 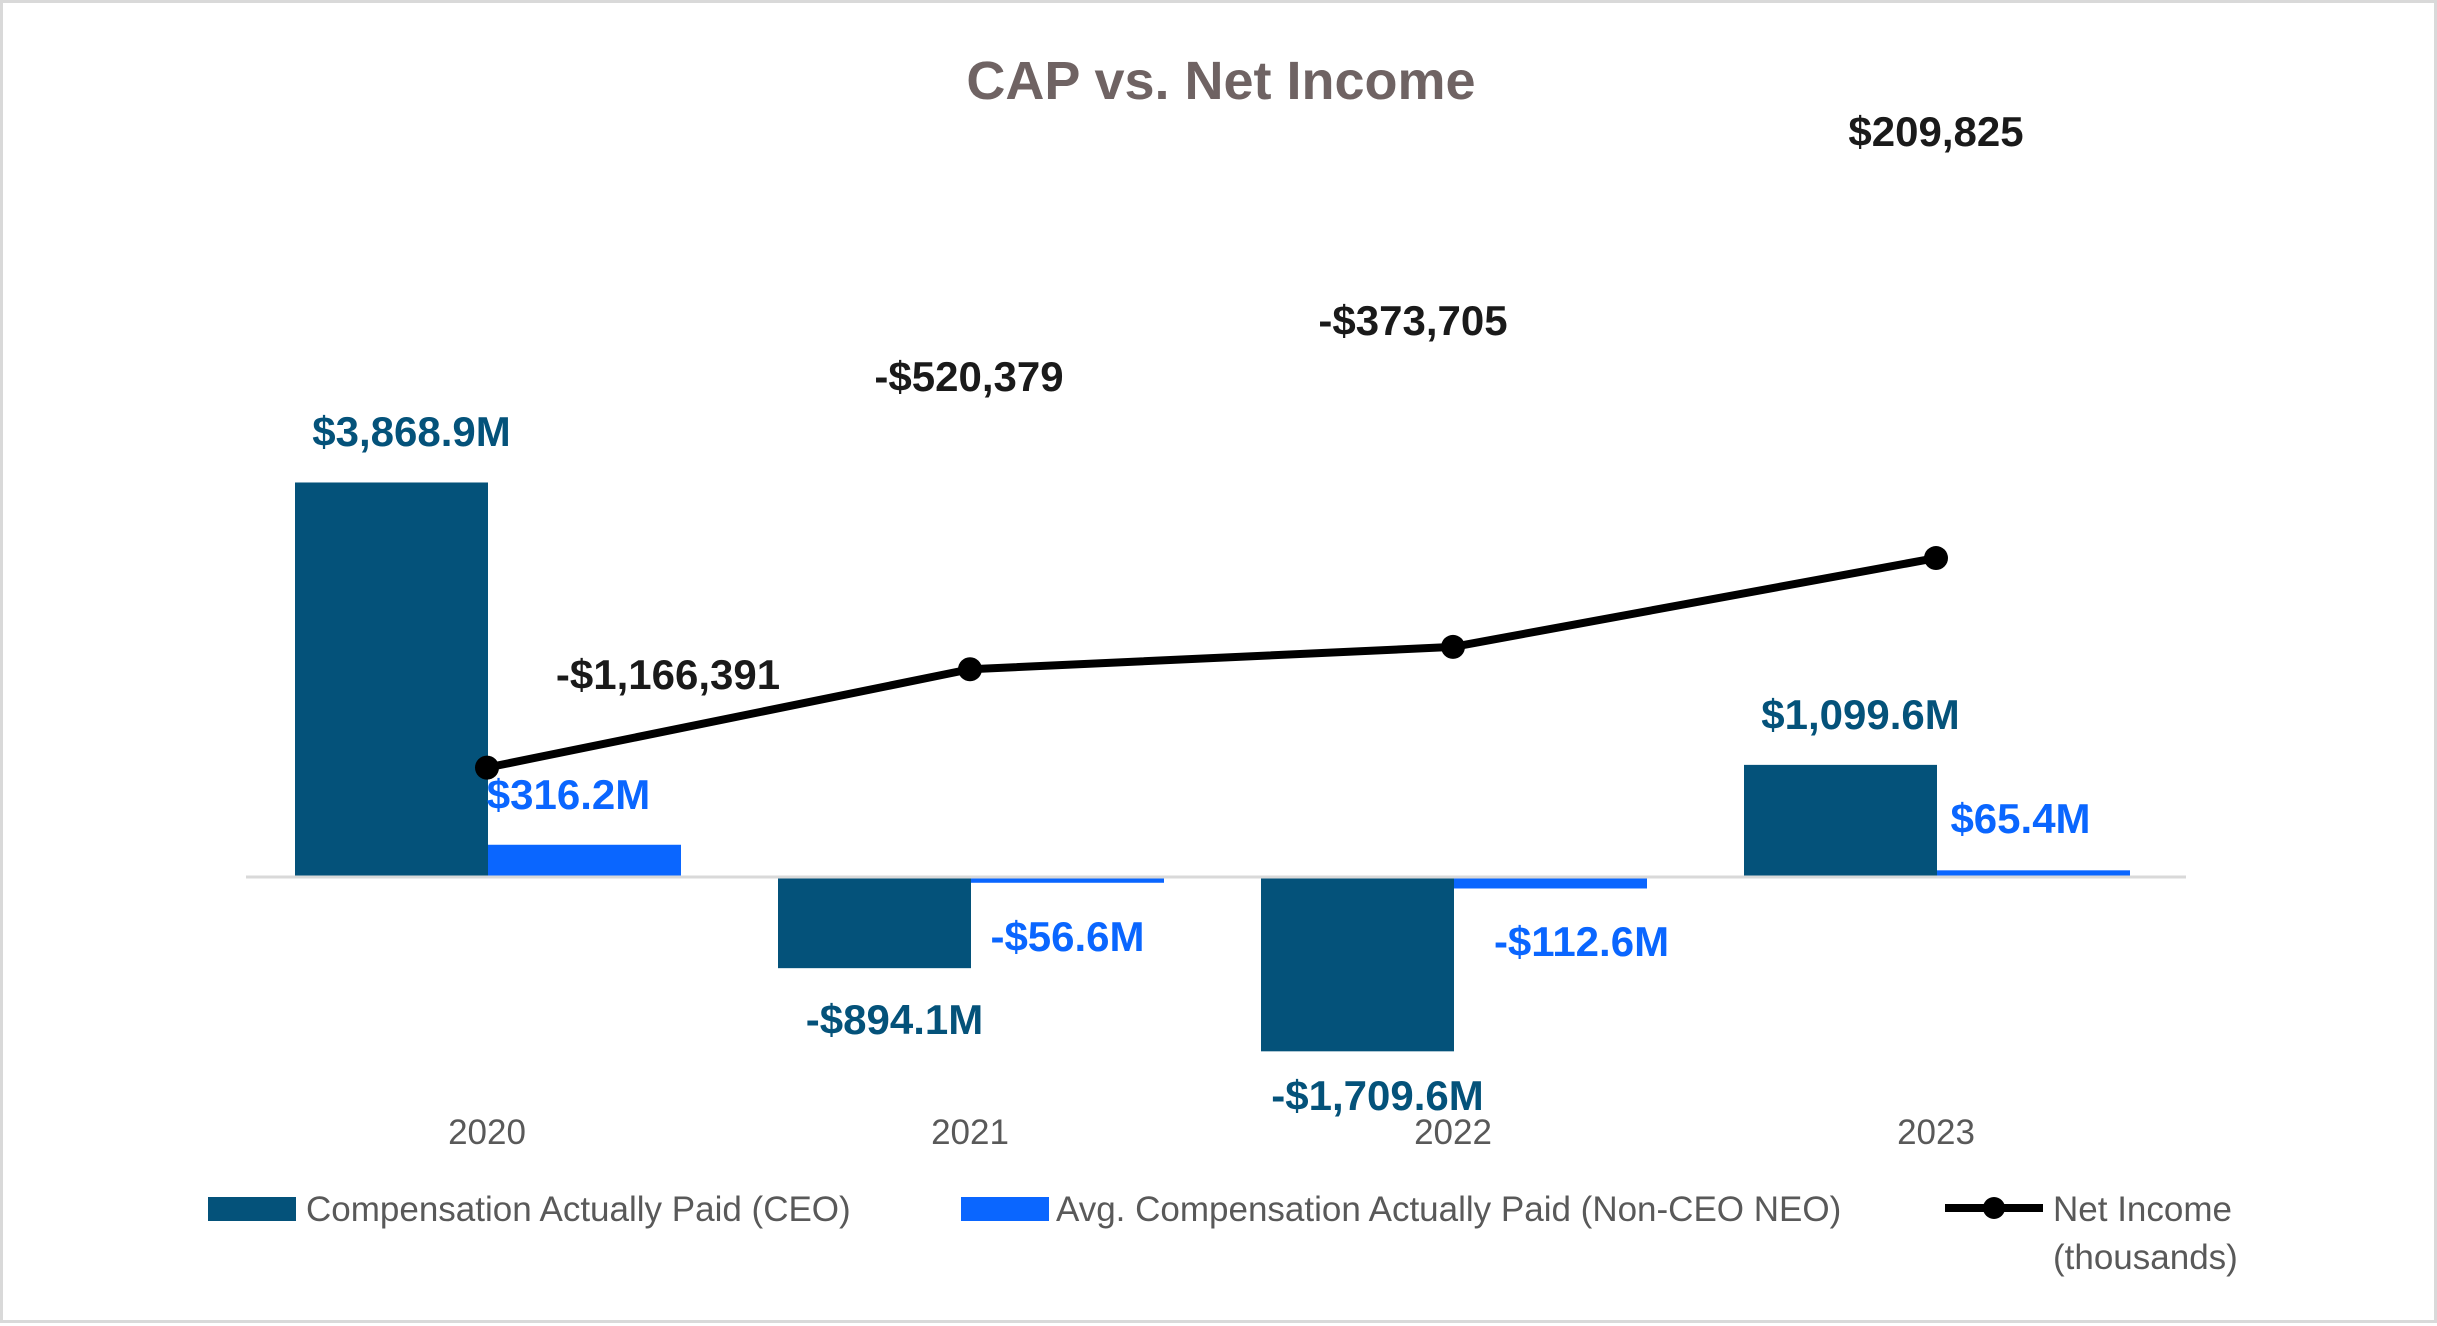 I want to click on legend-swatch-ceo, so click(x=252, y=1209).